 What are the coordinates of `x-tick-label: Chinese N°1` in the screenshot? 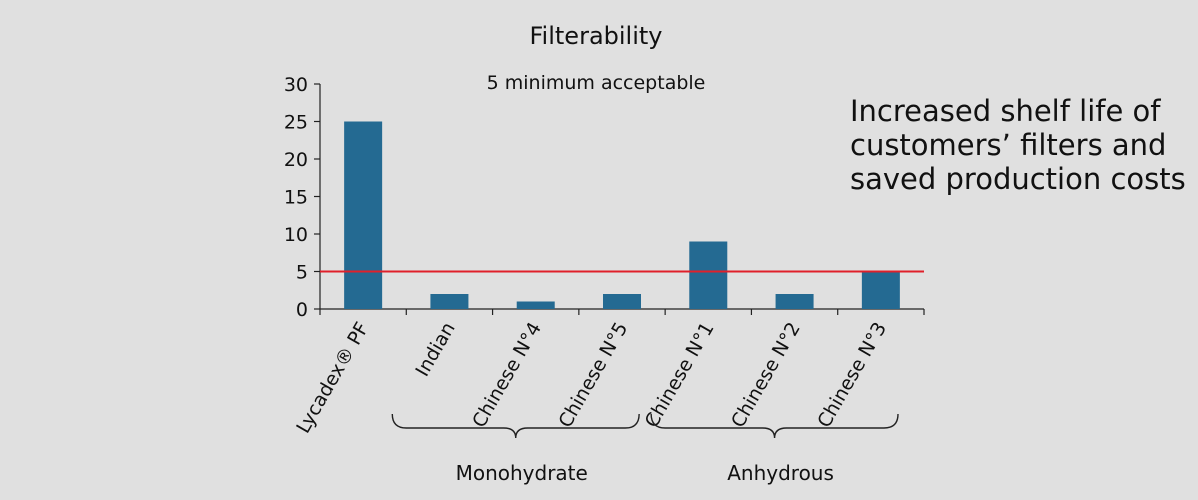 It's located at (680, 375).